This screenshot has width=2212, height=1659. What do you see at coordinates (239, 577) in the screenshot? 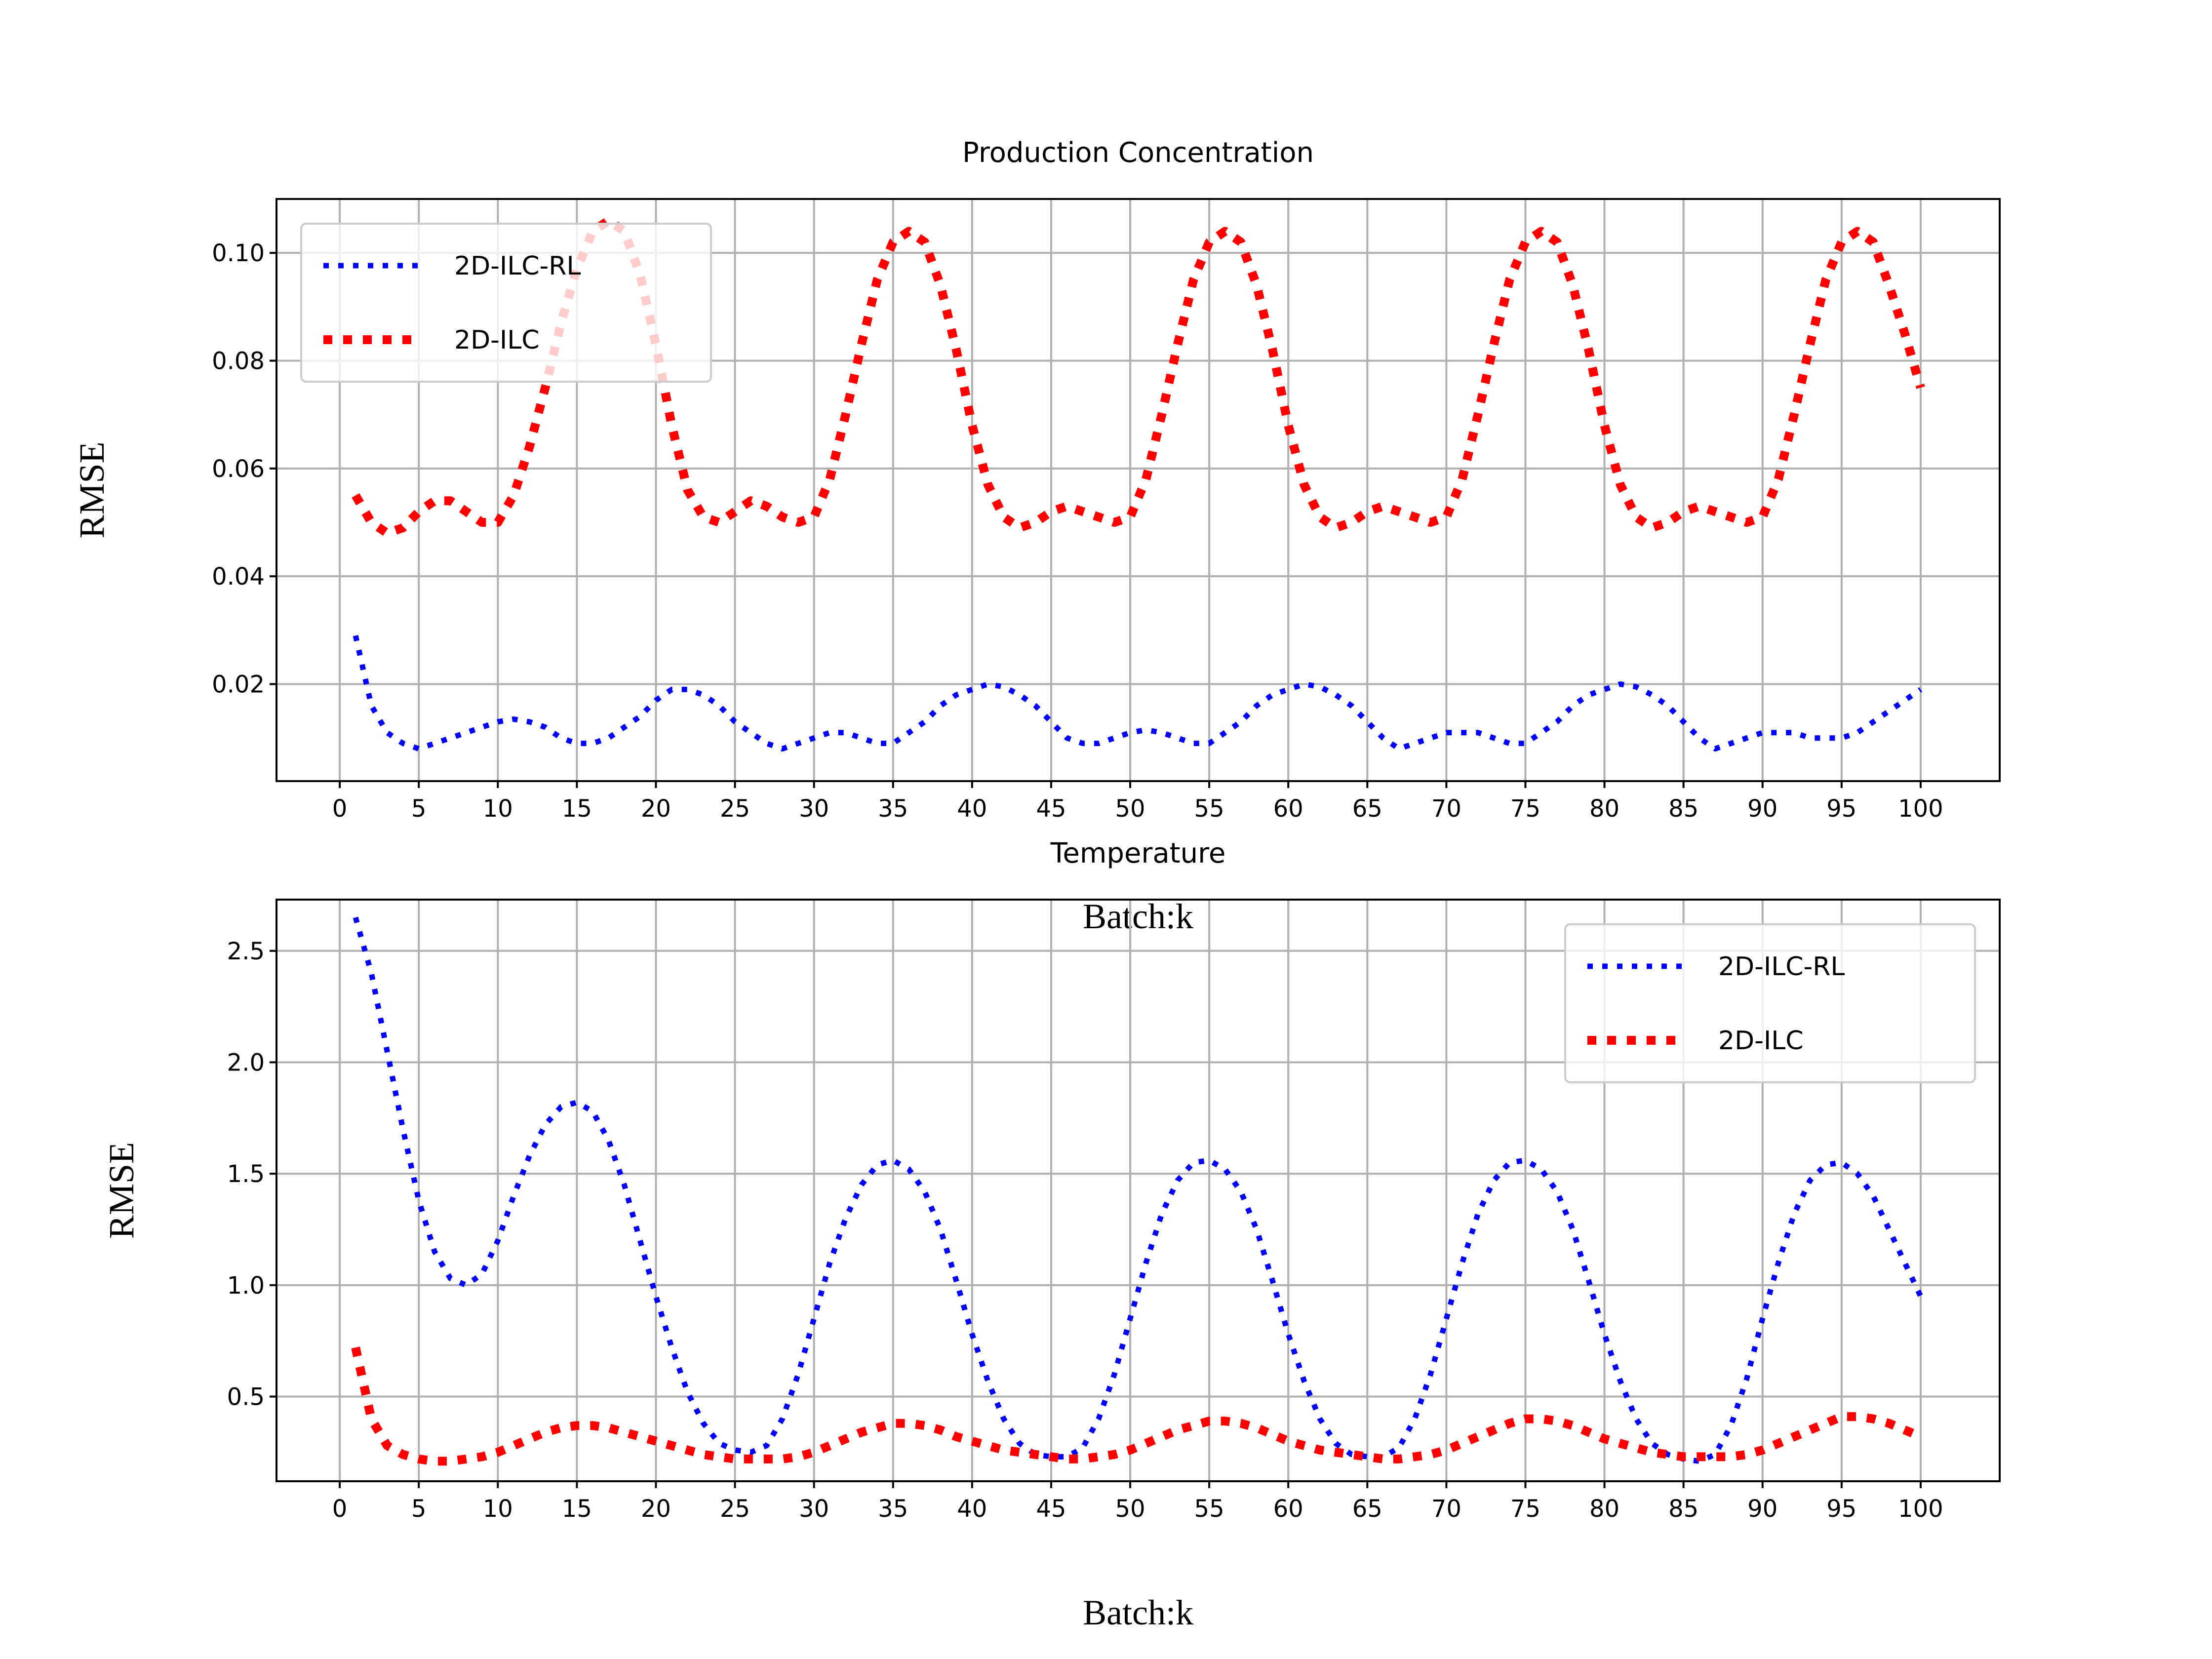
I see `y-tick-label: 0.04` at bounding box center [239, 577].